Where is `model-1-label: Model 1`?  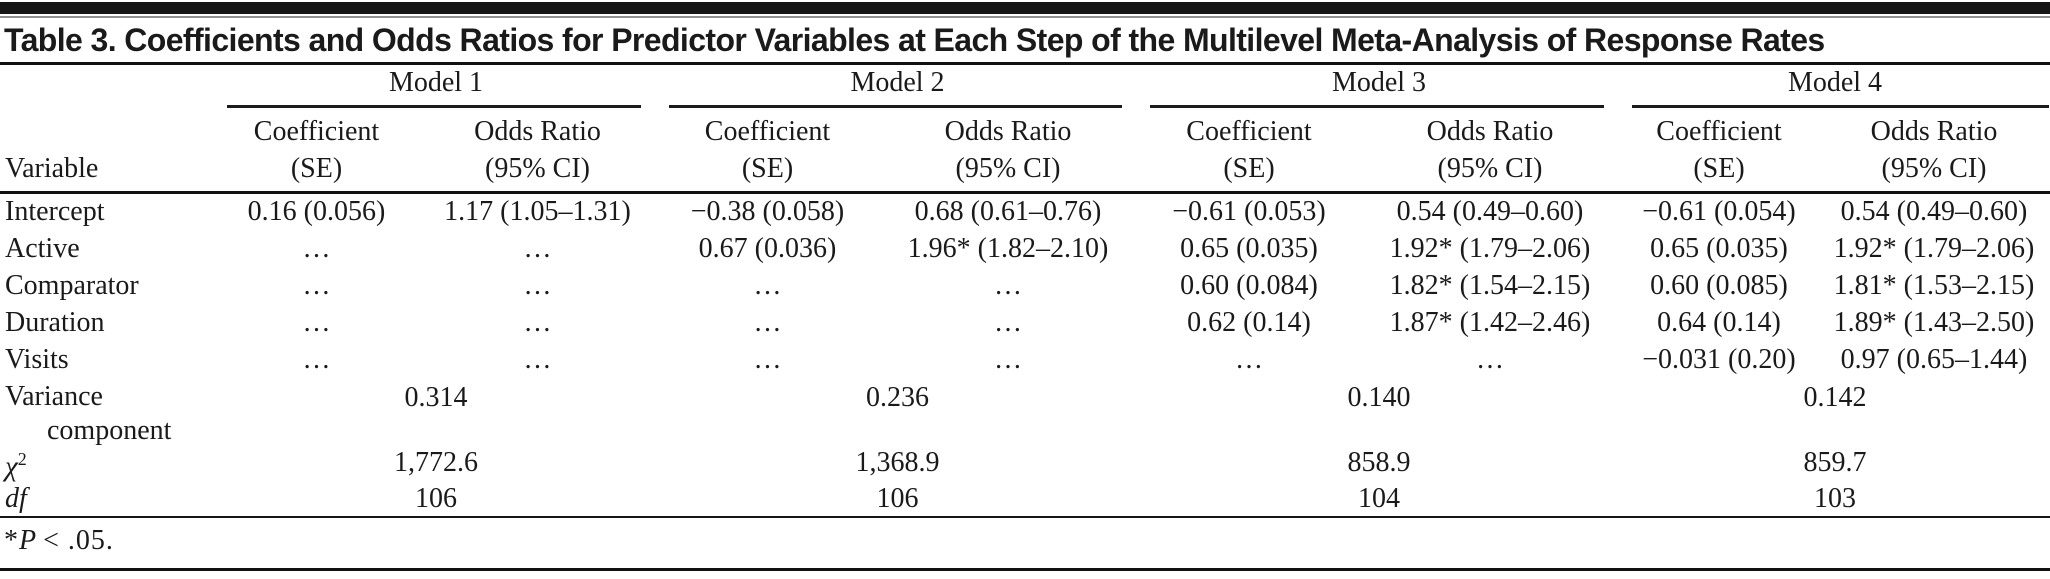
model-1-label: Model 1 is located at coordinates (436, 82).